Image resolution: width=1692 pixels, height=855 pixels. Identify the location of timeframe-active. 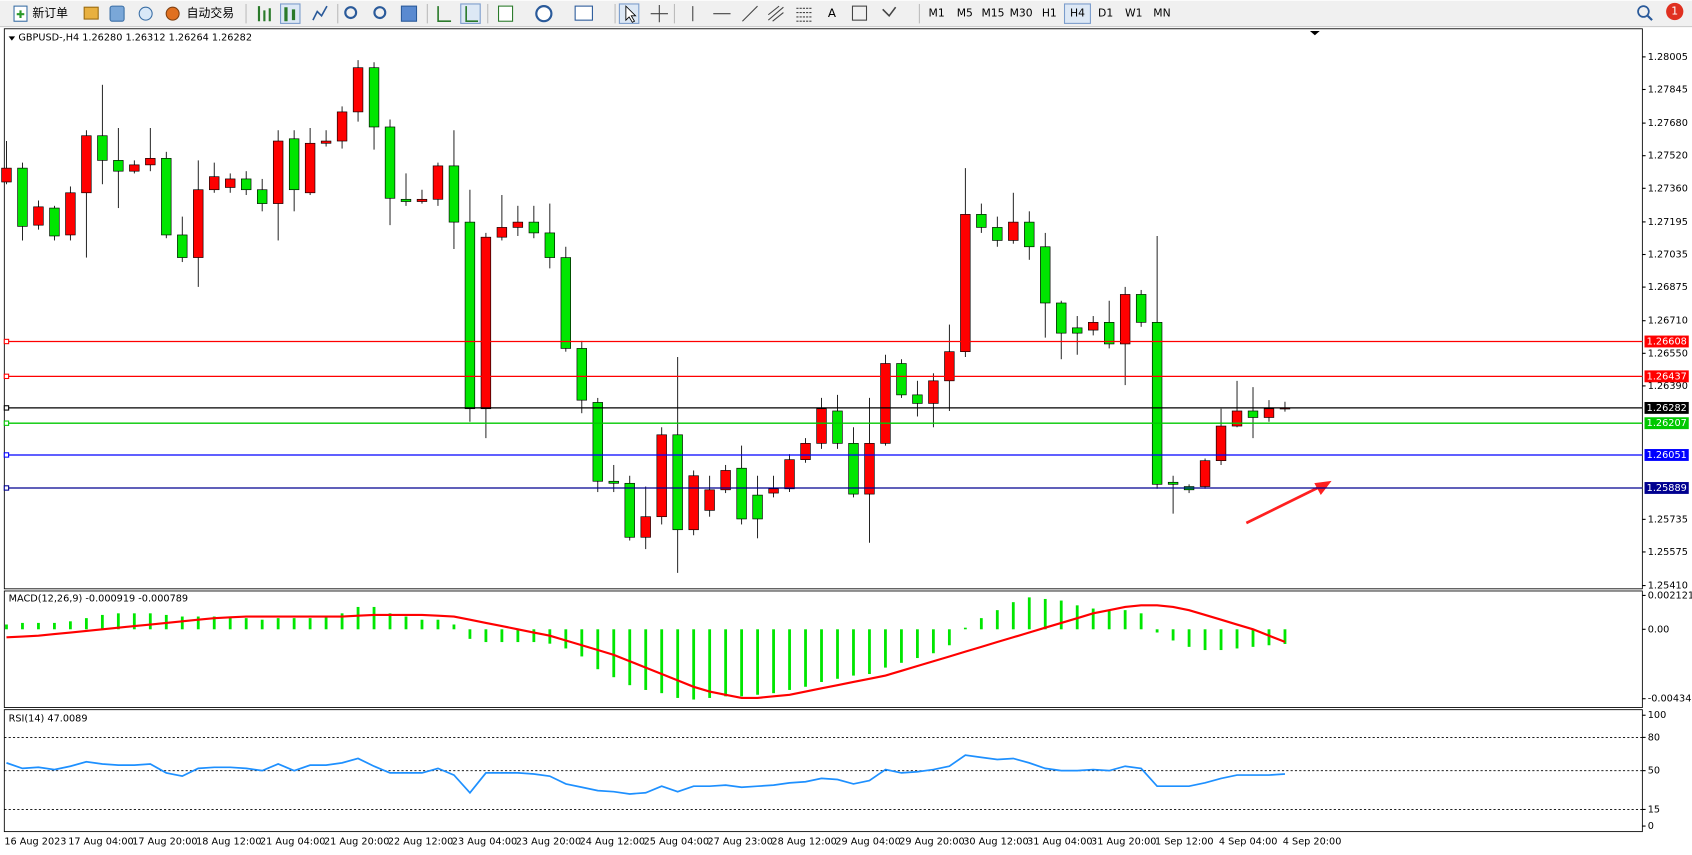
(1077, 13).